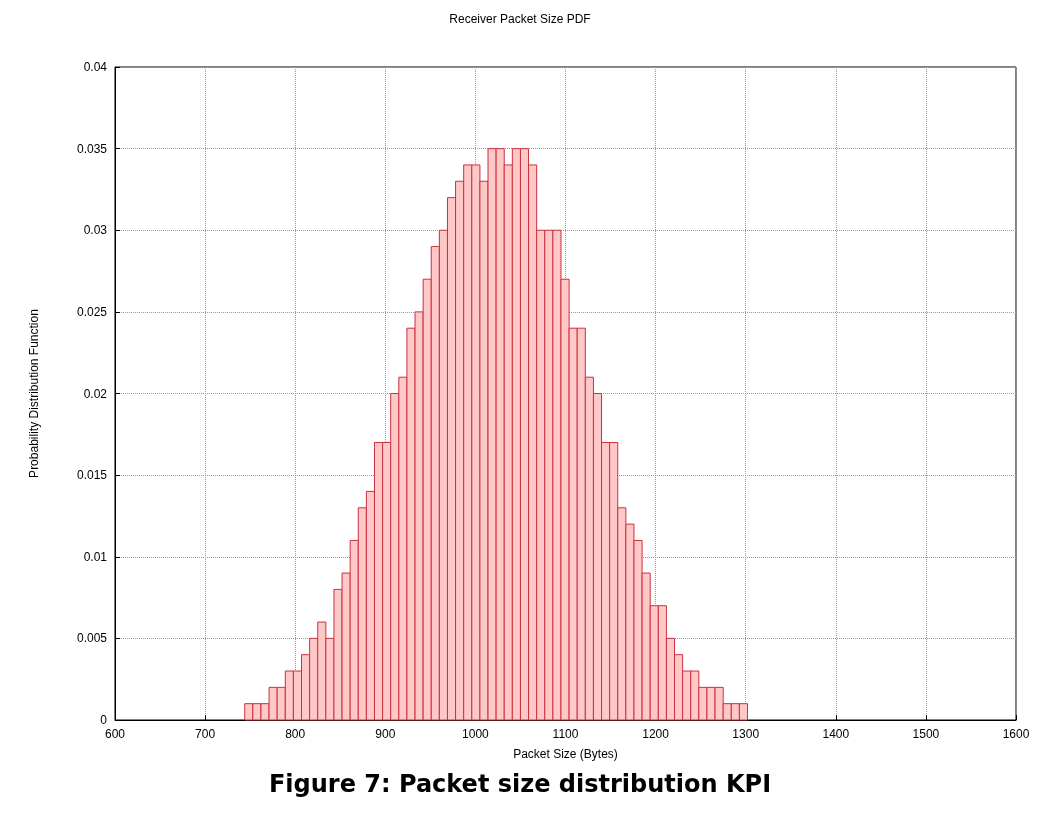  What do you see at coordinates (92, 475) in the screenshot?
I see `y-tick-label: 0.015` at bounding box center [92, 475].